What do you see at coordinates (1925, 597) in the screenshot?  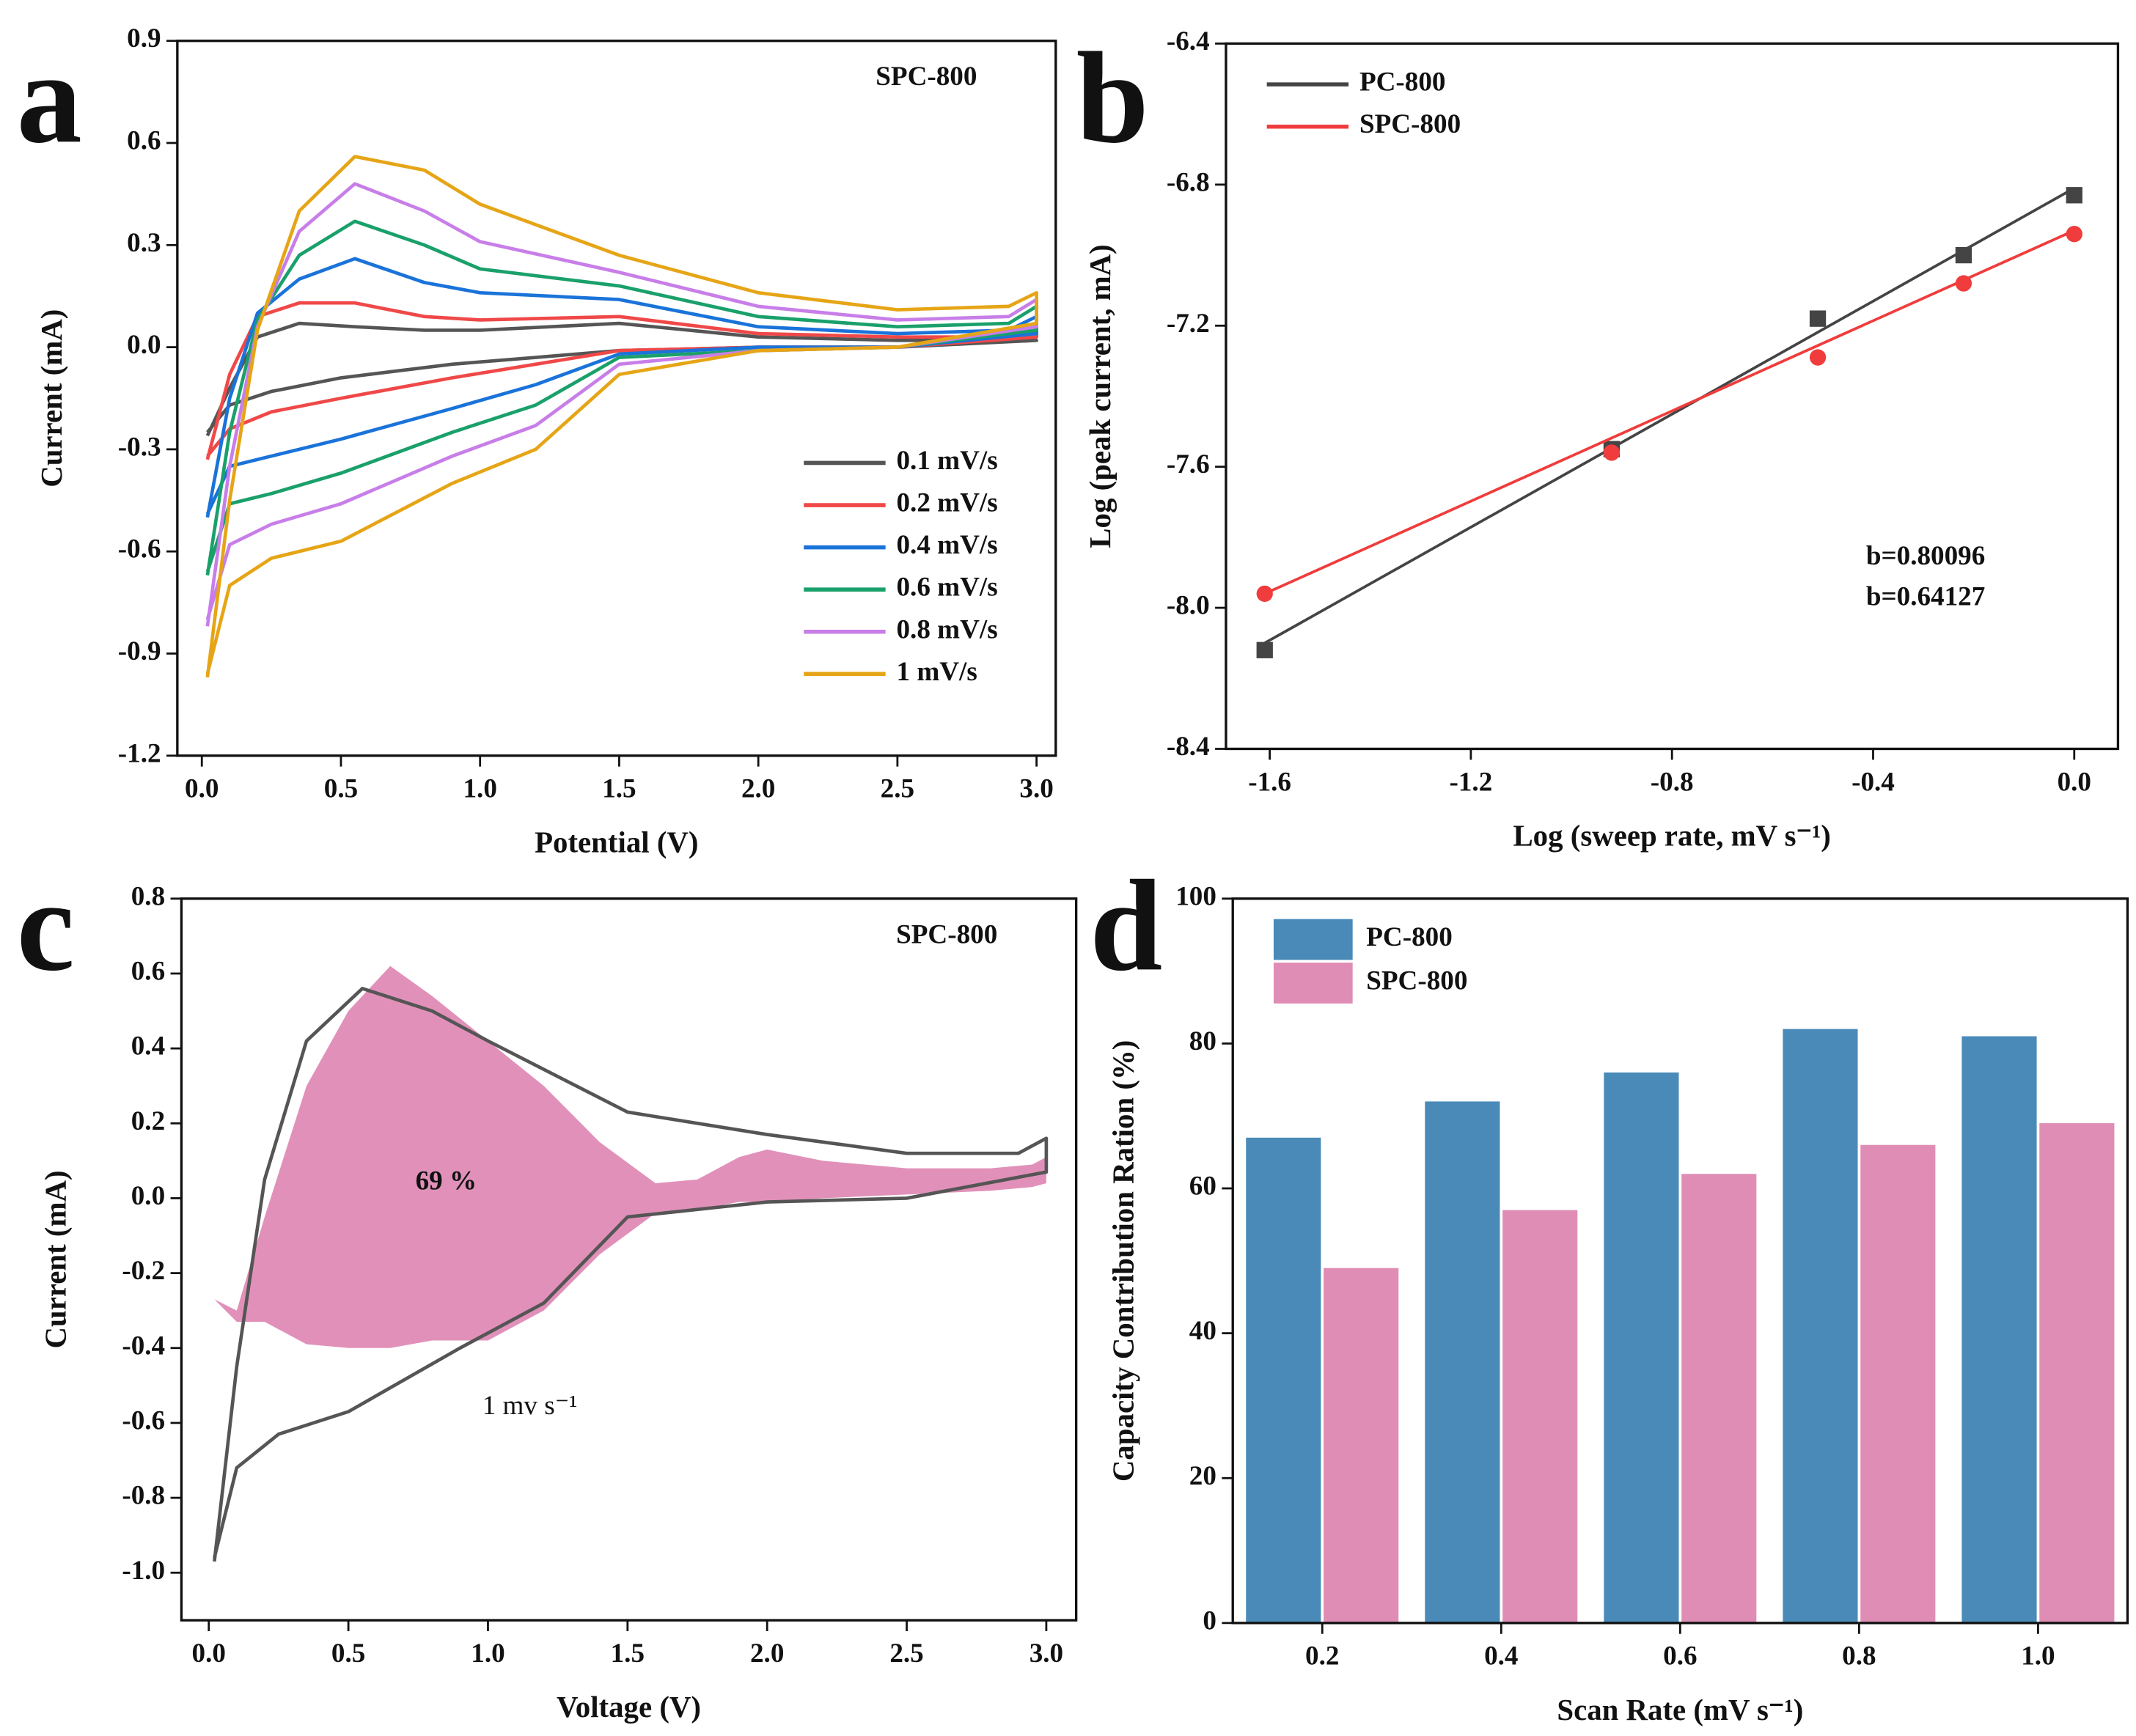 I see `slope-label: b=0.64127` at bounding box center [1925, 597].